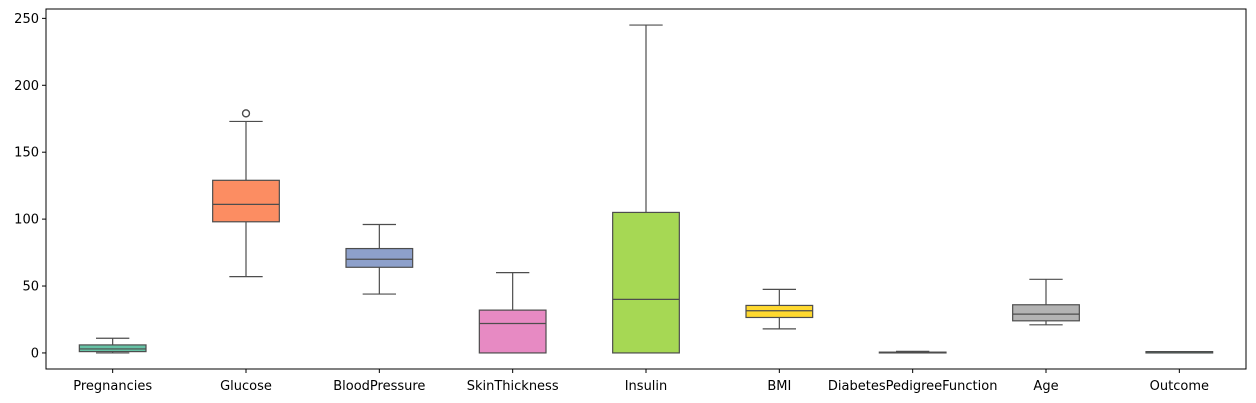 The height and width of the screenshot is (403, 1256). I want to click on x-tick-label-age: Age, so click(1045, 386).